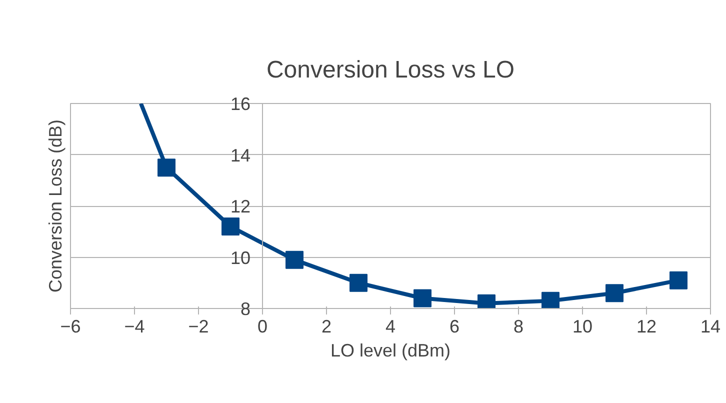 This screenshot has height=403, width=726. I want to click on x-tick-label: 14, so click(710, 326).